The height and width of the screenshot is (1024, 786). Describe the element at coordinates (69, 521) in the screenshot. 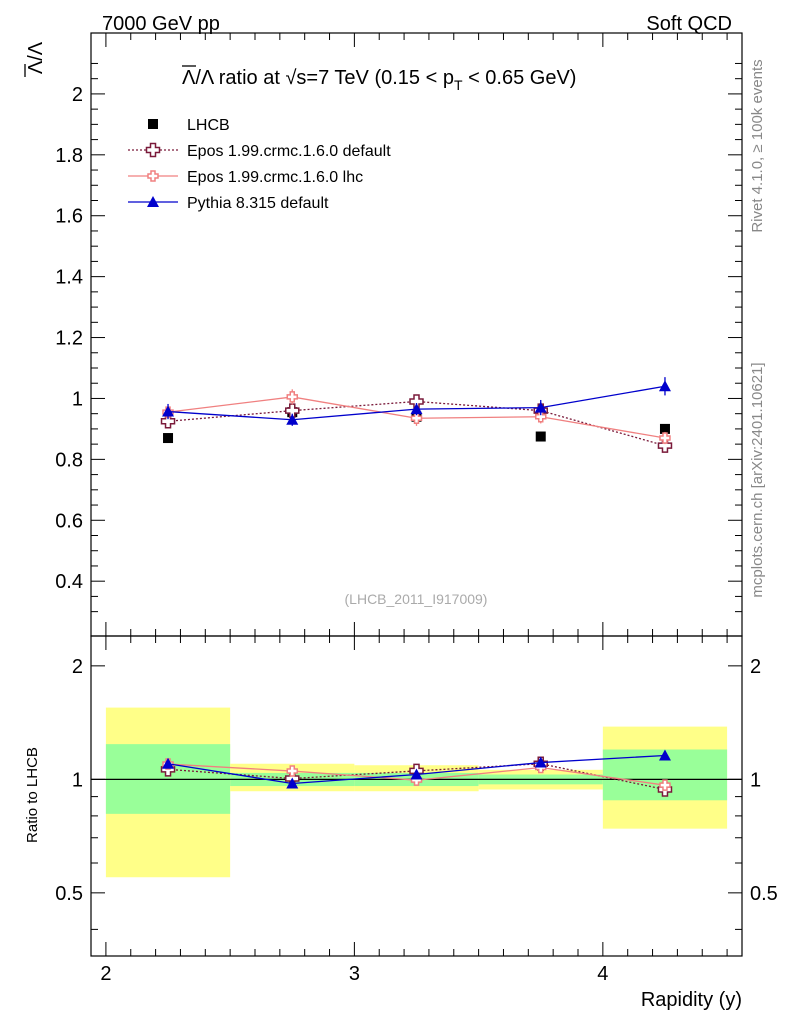

I see `y-tick-label: 0.6` at that location.